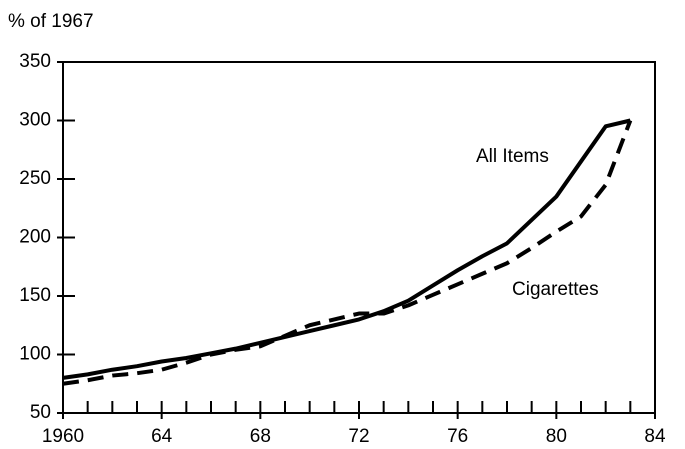 Image resolution: width=685 pixels, height=449 pixels. What do you see at coordinates (162, 436) in the screenshot?
I see `x-tick-label: 64` at bounding box center [162, 436].